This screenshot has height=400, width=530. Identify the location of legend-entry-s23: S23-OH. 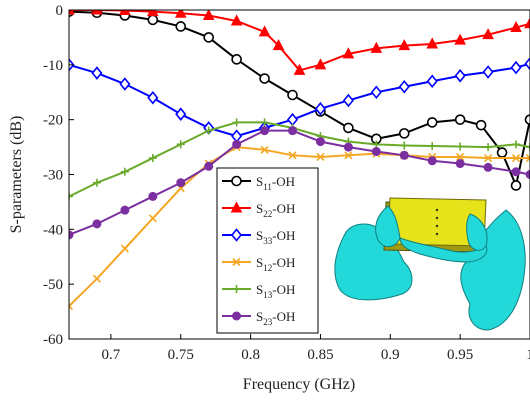
(258, 318).